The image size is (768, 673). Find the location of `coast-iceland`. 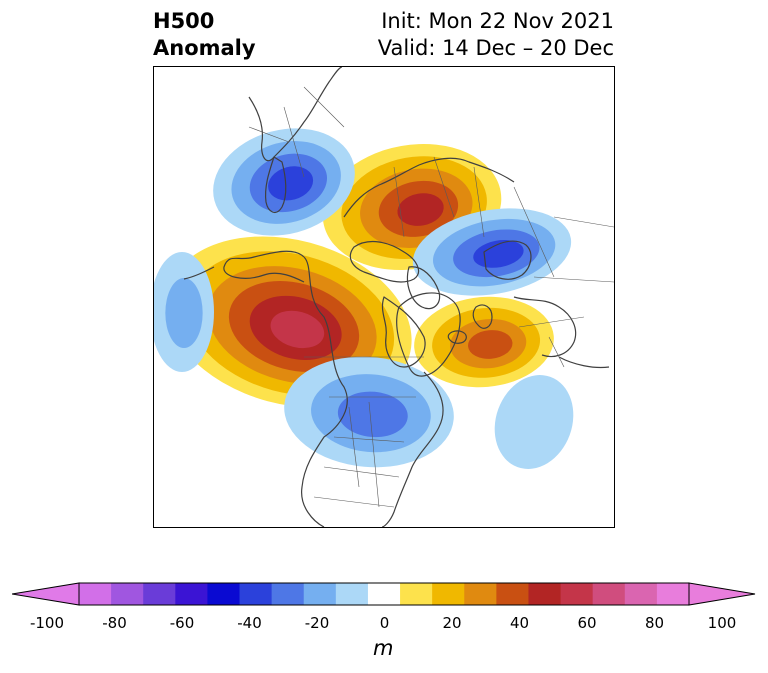

coast-iceland is located at coordinates (457, 337).